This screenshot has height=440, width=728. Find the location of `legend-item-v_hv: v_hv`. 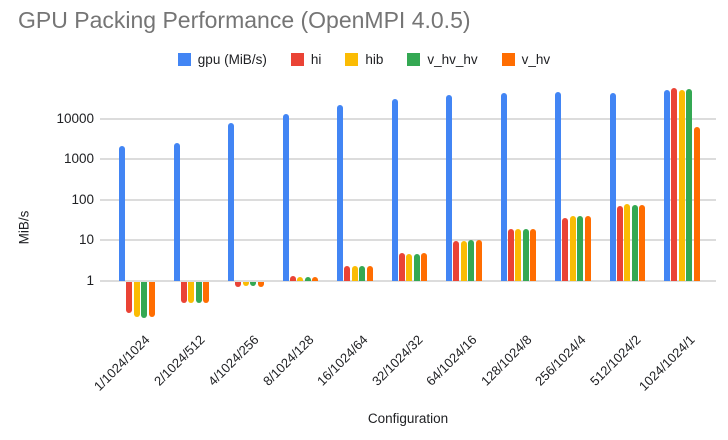

legend-item-v_hv: v_hv is located at coordinates (526, 59).